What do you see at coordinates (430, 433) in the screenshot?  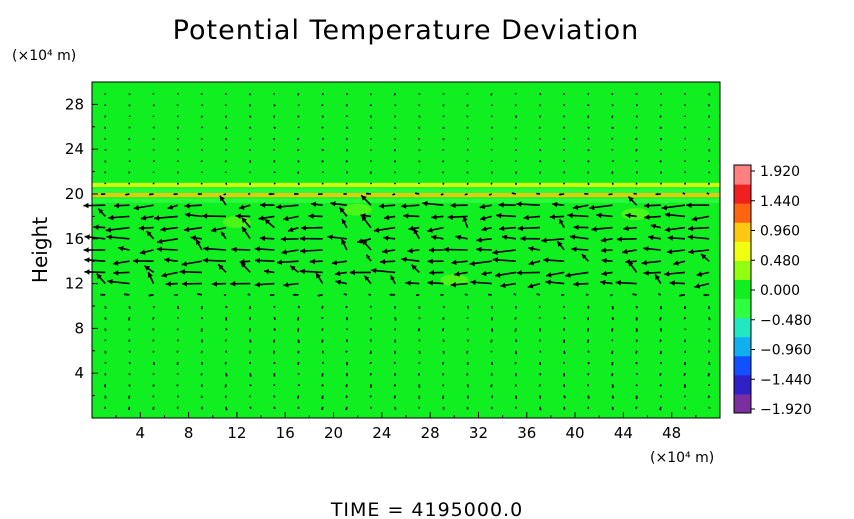 I see `x-tick-label: 28` at bounding box center [430, 433].